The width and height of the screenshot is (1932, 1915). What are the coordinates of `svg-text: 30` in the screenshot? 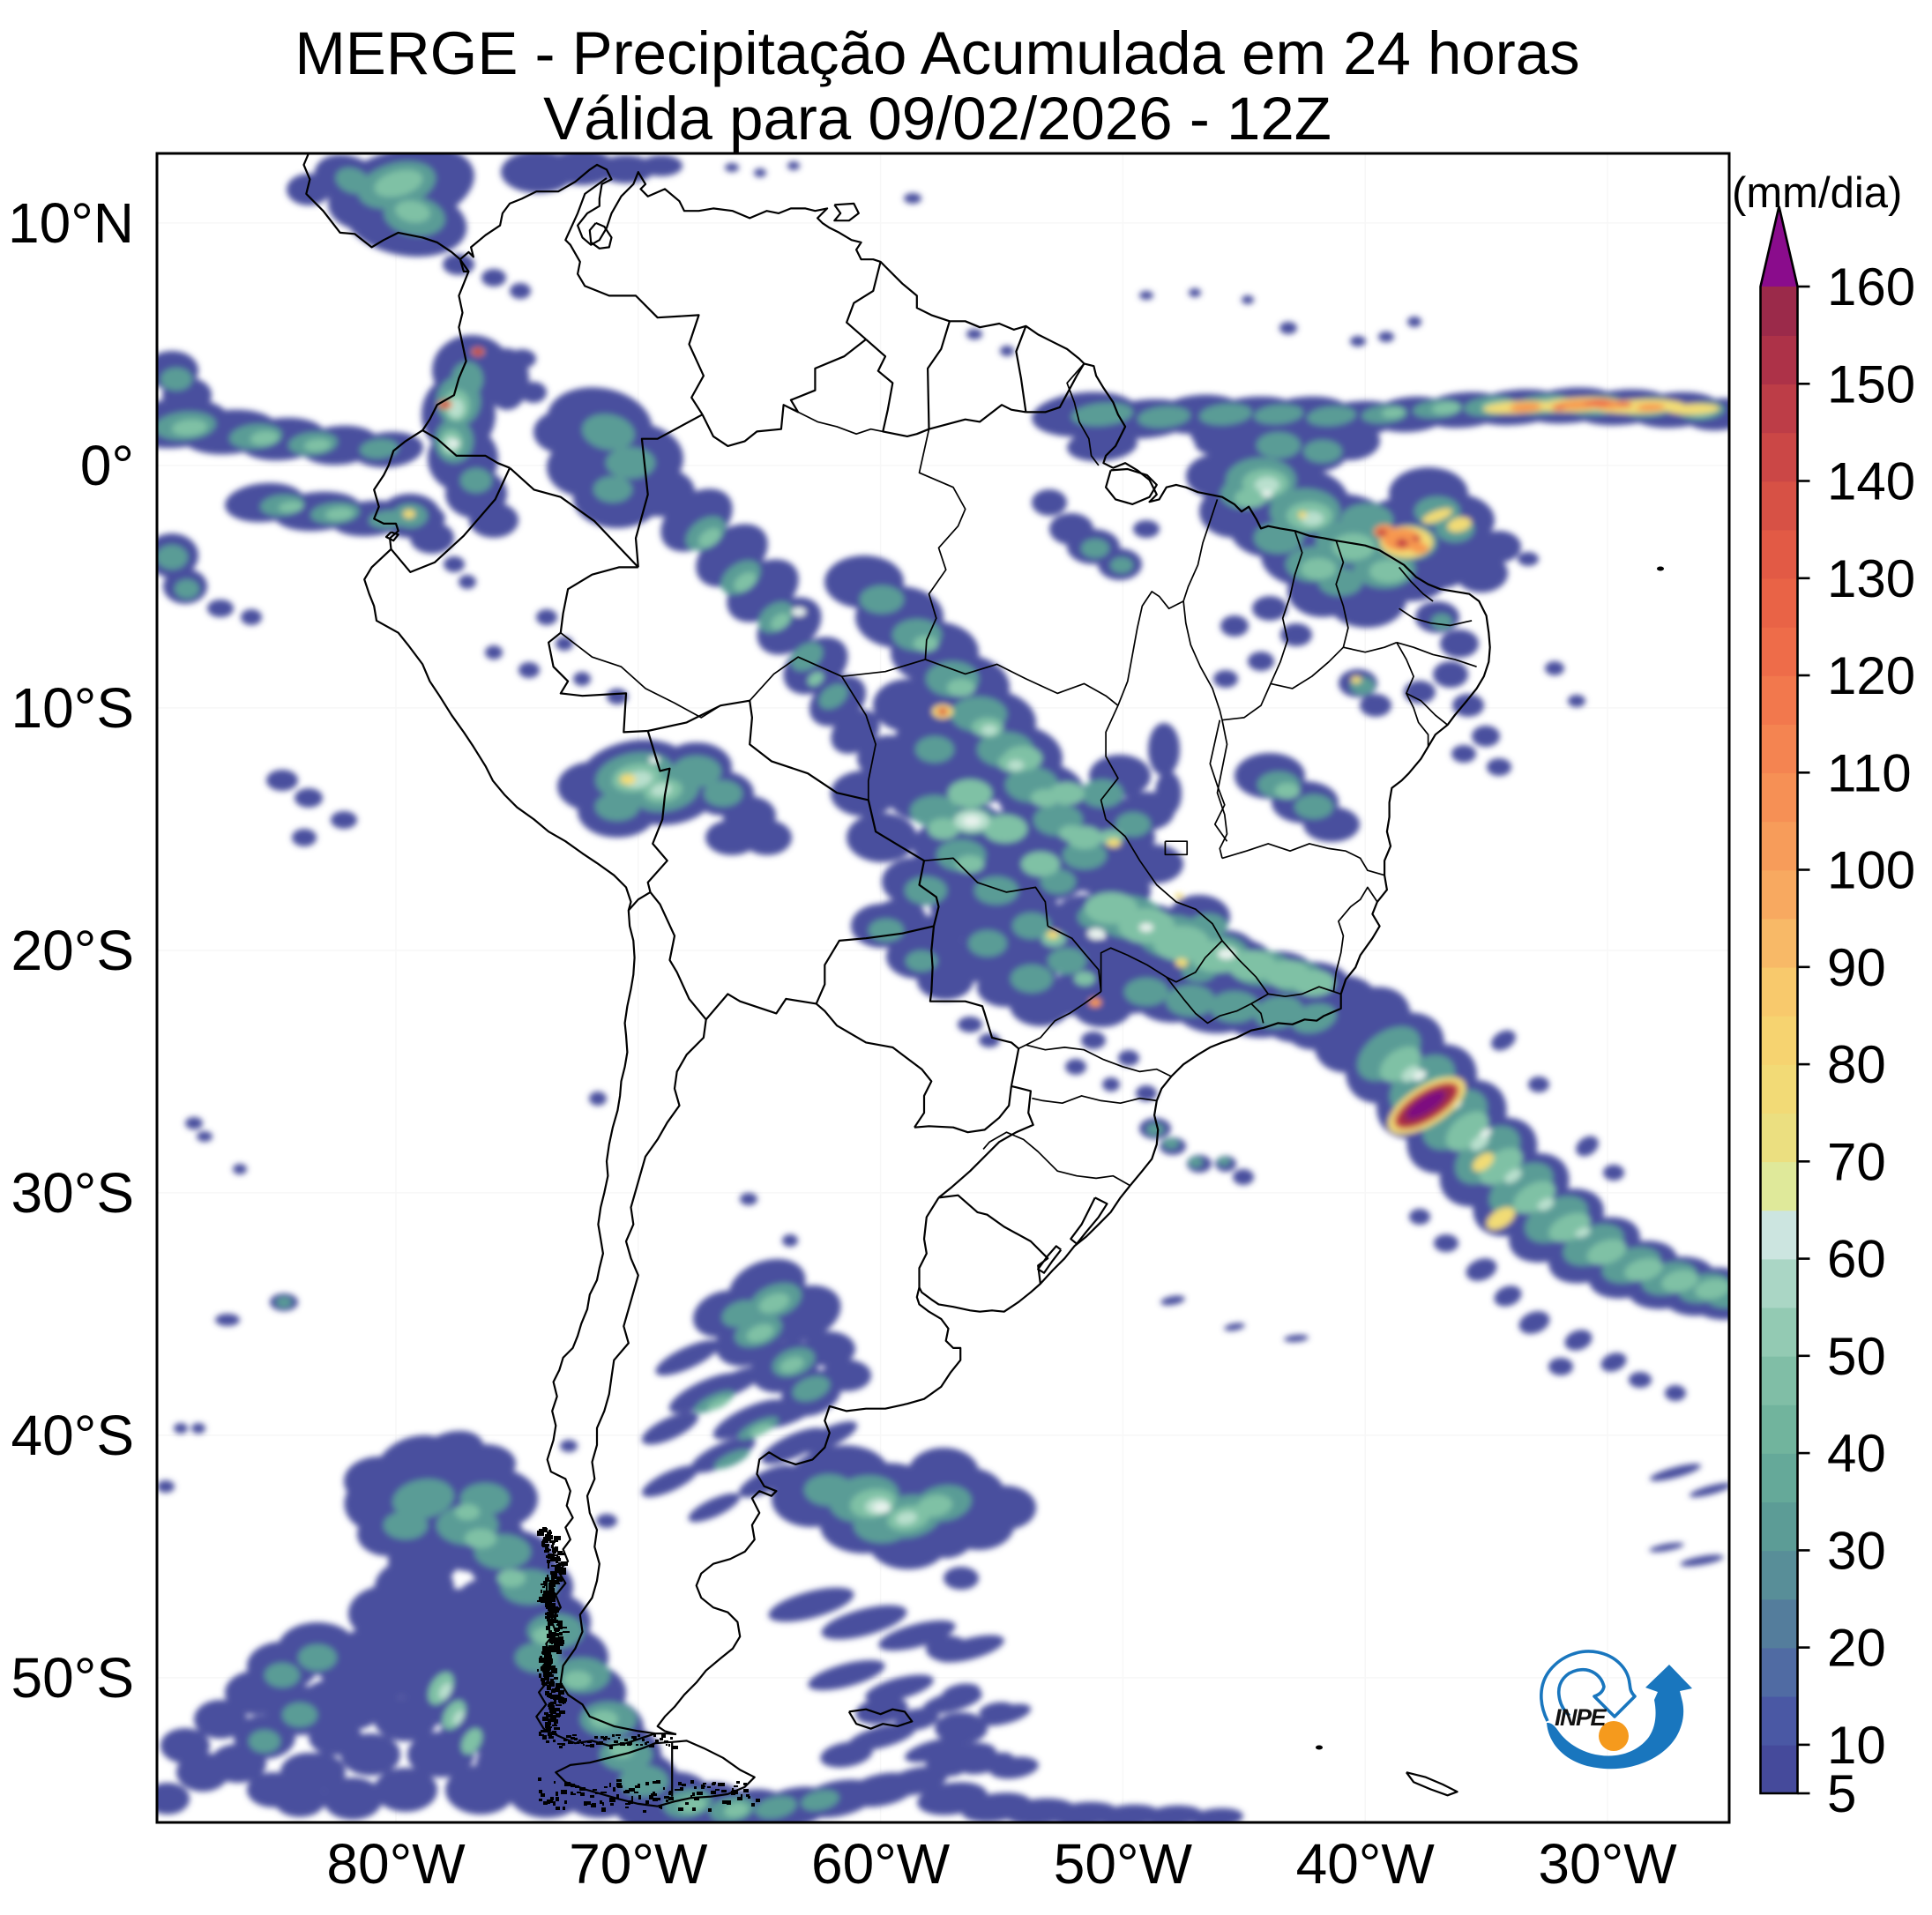 It's located at (1856, 1550).